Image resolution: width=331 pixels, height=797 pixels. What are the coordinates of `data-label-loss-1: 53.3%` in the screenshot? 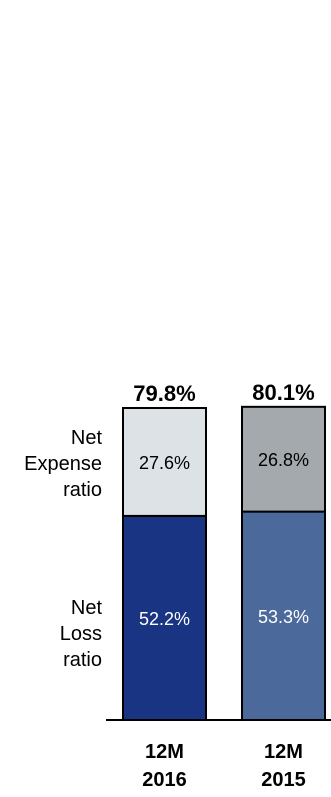 It's located at (283, 617).